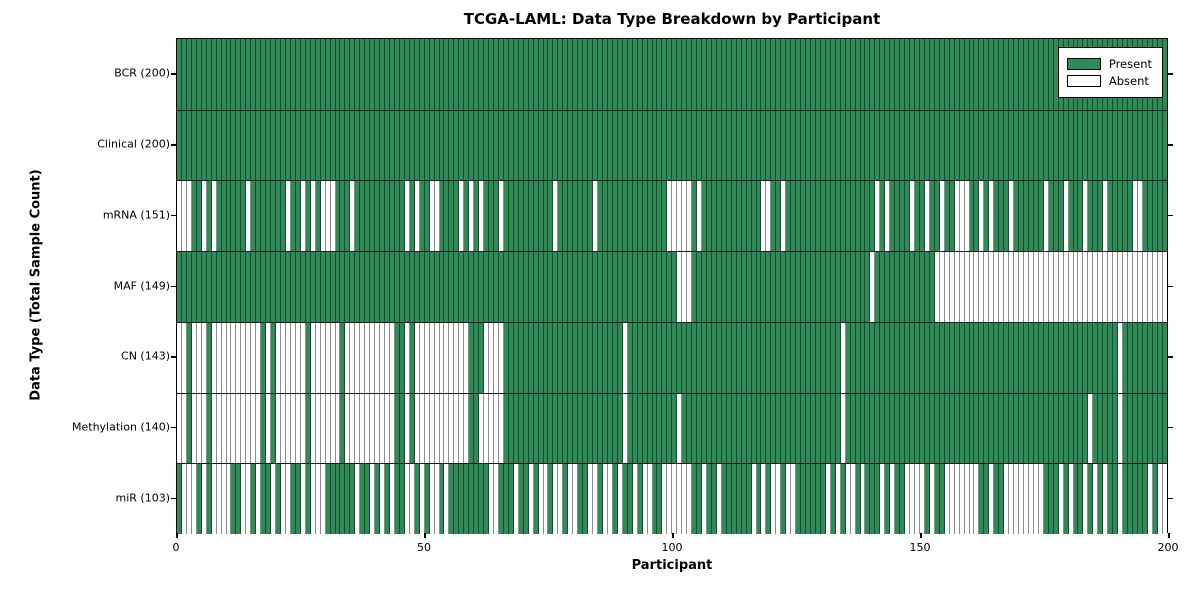 Image resolution: width=1200 pixels, height=600 pixels. Describe the element at coordinates (1170, 74) in the screenshot. I see `y-tick-mark-right` at that location.